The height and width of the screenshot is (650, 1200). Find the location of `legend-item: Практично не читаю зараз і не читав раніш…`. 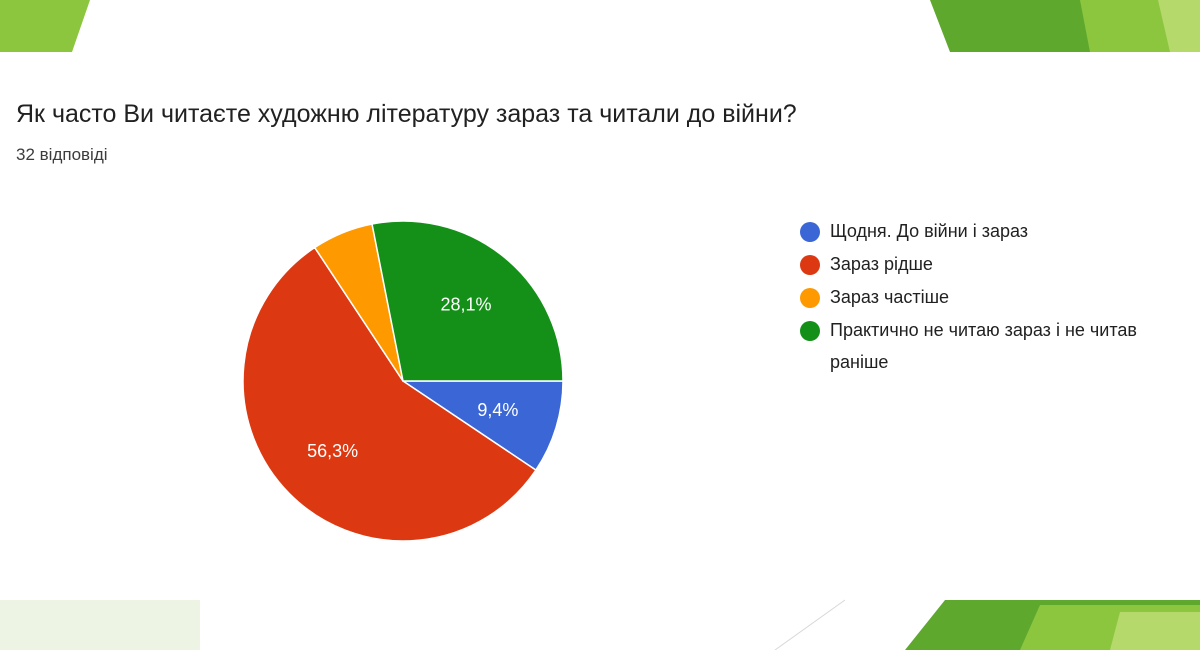

legend-item: Практично не читаю зараз і не читав раніш… is located at coordinates (1000, 346).